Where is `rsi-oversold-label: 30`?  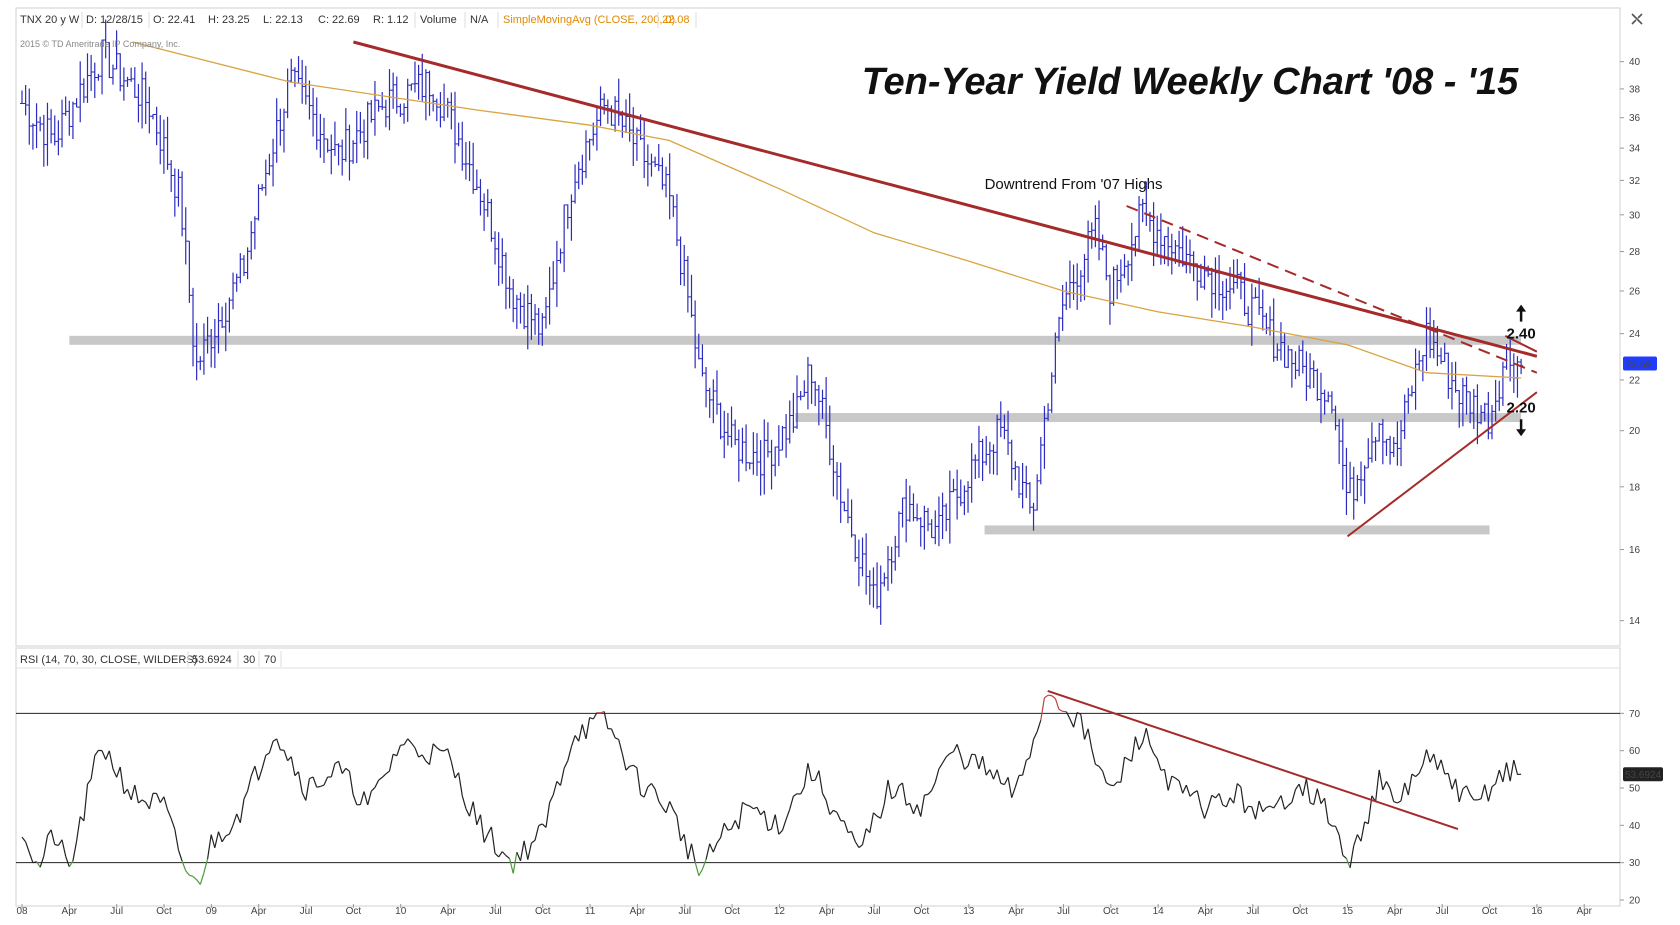 rsi-oversold-label: 30 is located at coordinates (249, 660).